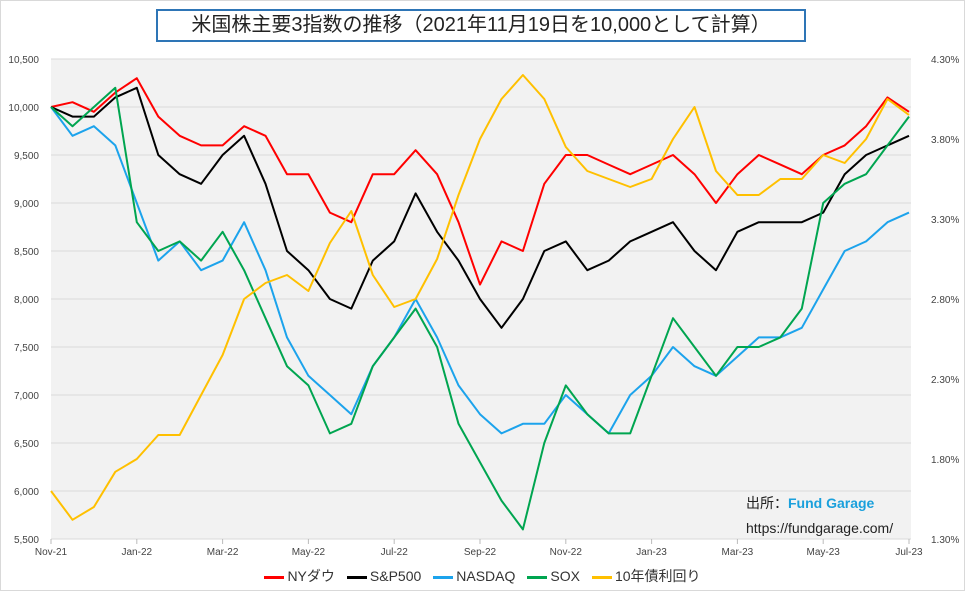 This screenshot has width=965, height=591. Describe the element at coordinates (26, 492) in the screenshot. I see `y-left-tick-label: 6,000` at that location.